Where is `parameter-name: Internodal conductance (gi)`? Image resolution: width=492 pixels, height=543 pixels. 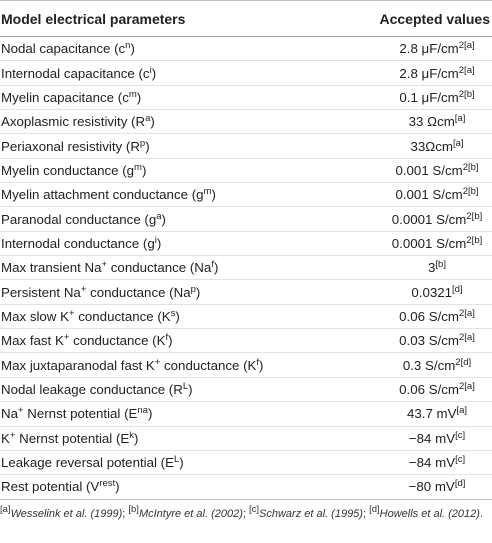 parameter-name: Internodal conductance (gi) is located at coordinates (135, 244).